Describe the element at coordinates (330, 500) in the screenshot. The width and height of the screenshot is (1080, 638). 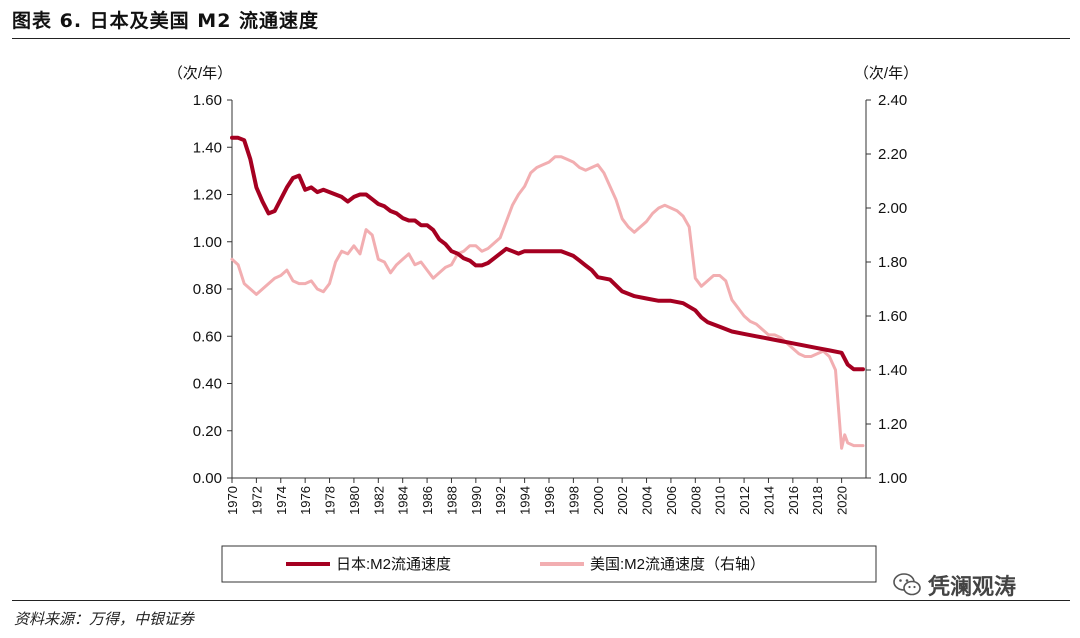
I see `x-tick-label: 1978` at that location.